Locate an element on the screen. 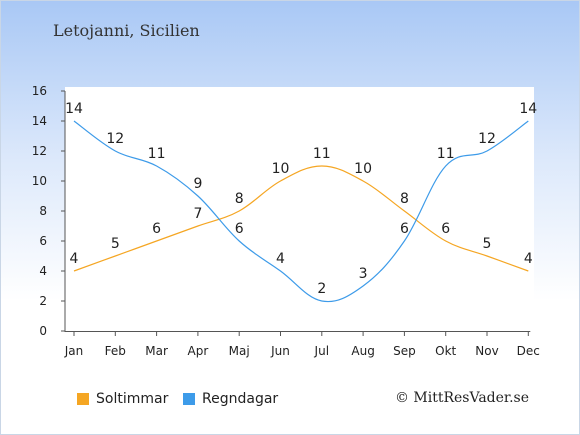  y-tick-label: 8 is located at coordinates (43, 211).